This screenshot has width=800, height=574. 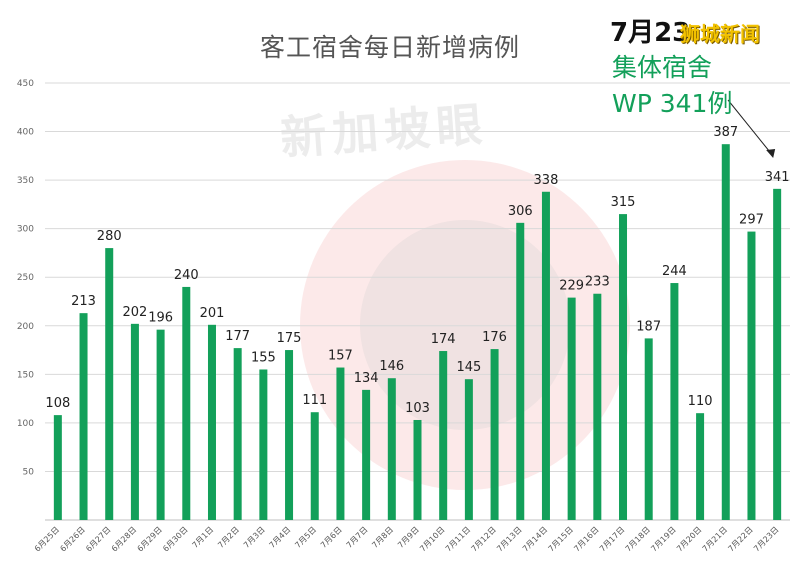 What do you see at coordinates (25, 375) in the screenshot?
I see `y-tick-label: 150` at bounding box center [25, 375].